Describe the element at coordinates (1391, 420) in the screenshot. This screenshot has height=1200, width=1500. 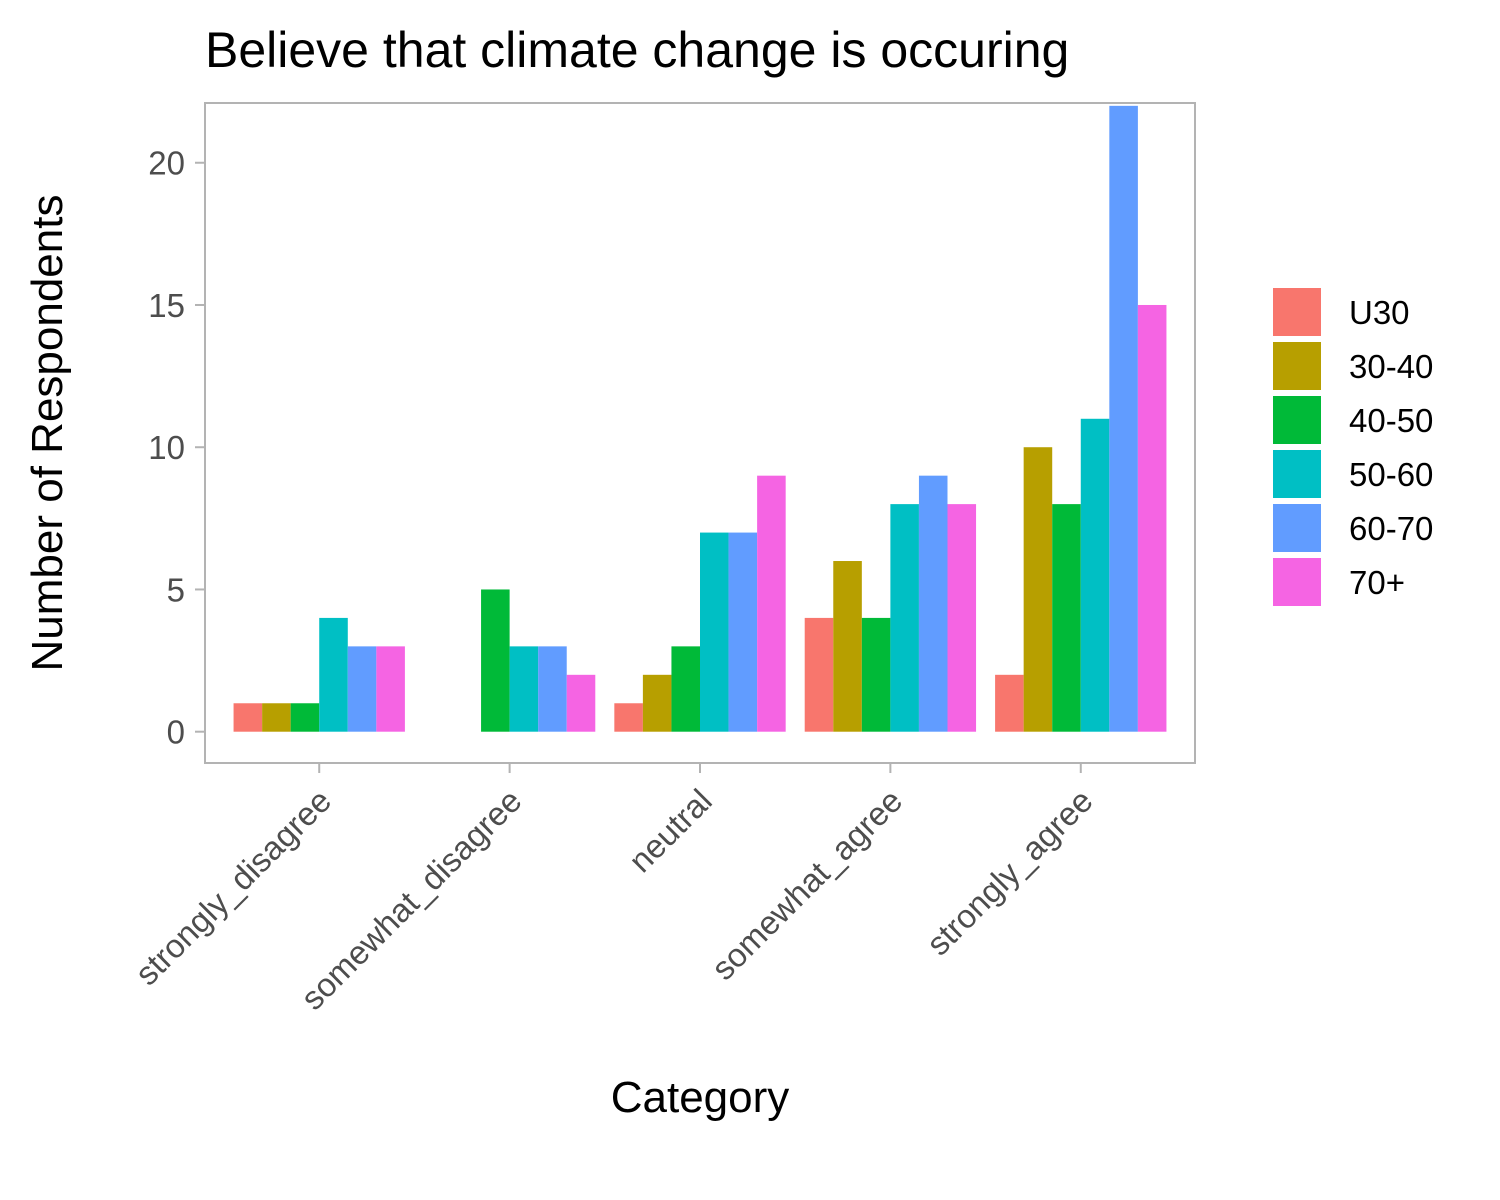
I see `legend-label-40-50: 40-50` at that location.